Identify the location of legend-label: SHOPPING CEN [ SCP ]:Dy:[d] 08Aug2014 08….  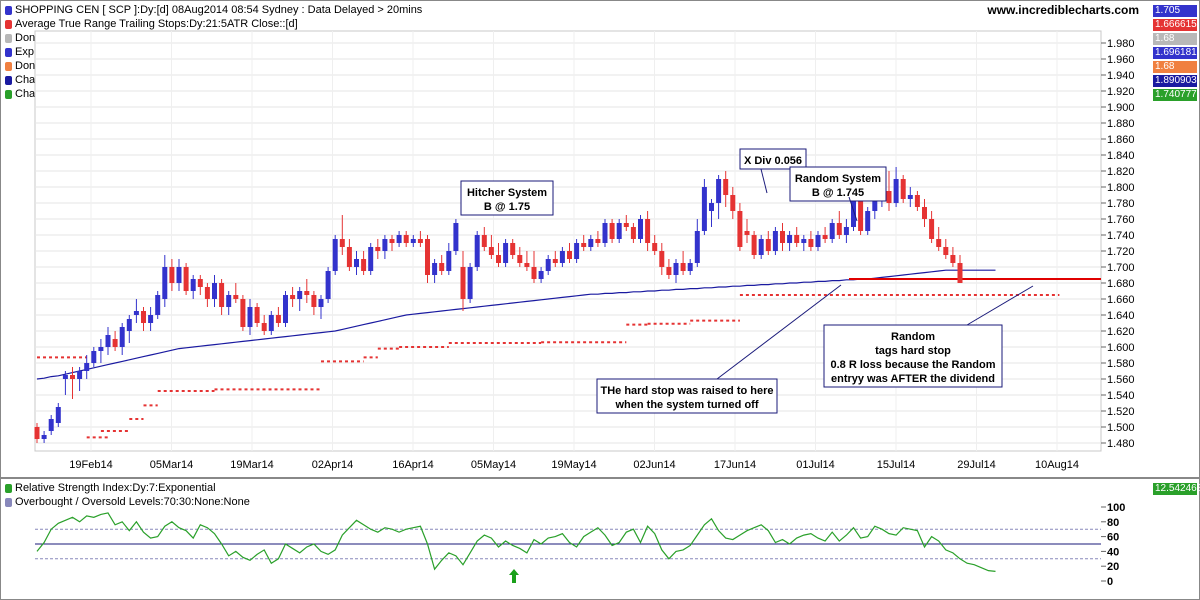
(219, 10).